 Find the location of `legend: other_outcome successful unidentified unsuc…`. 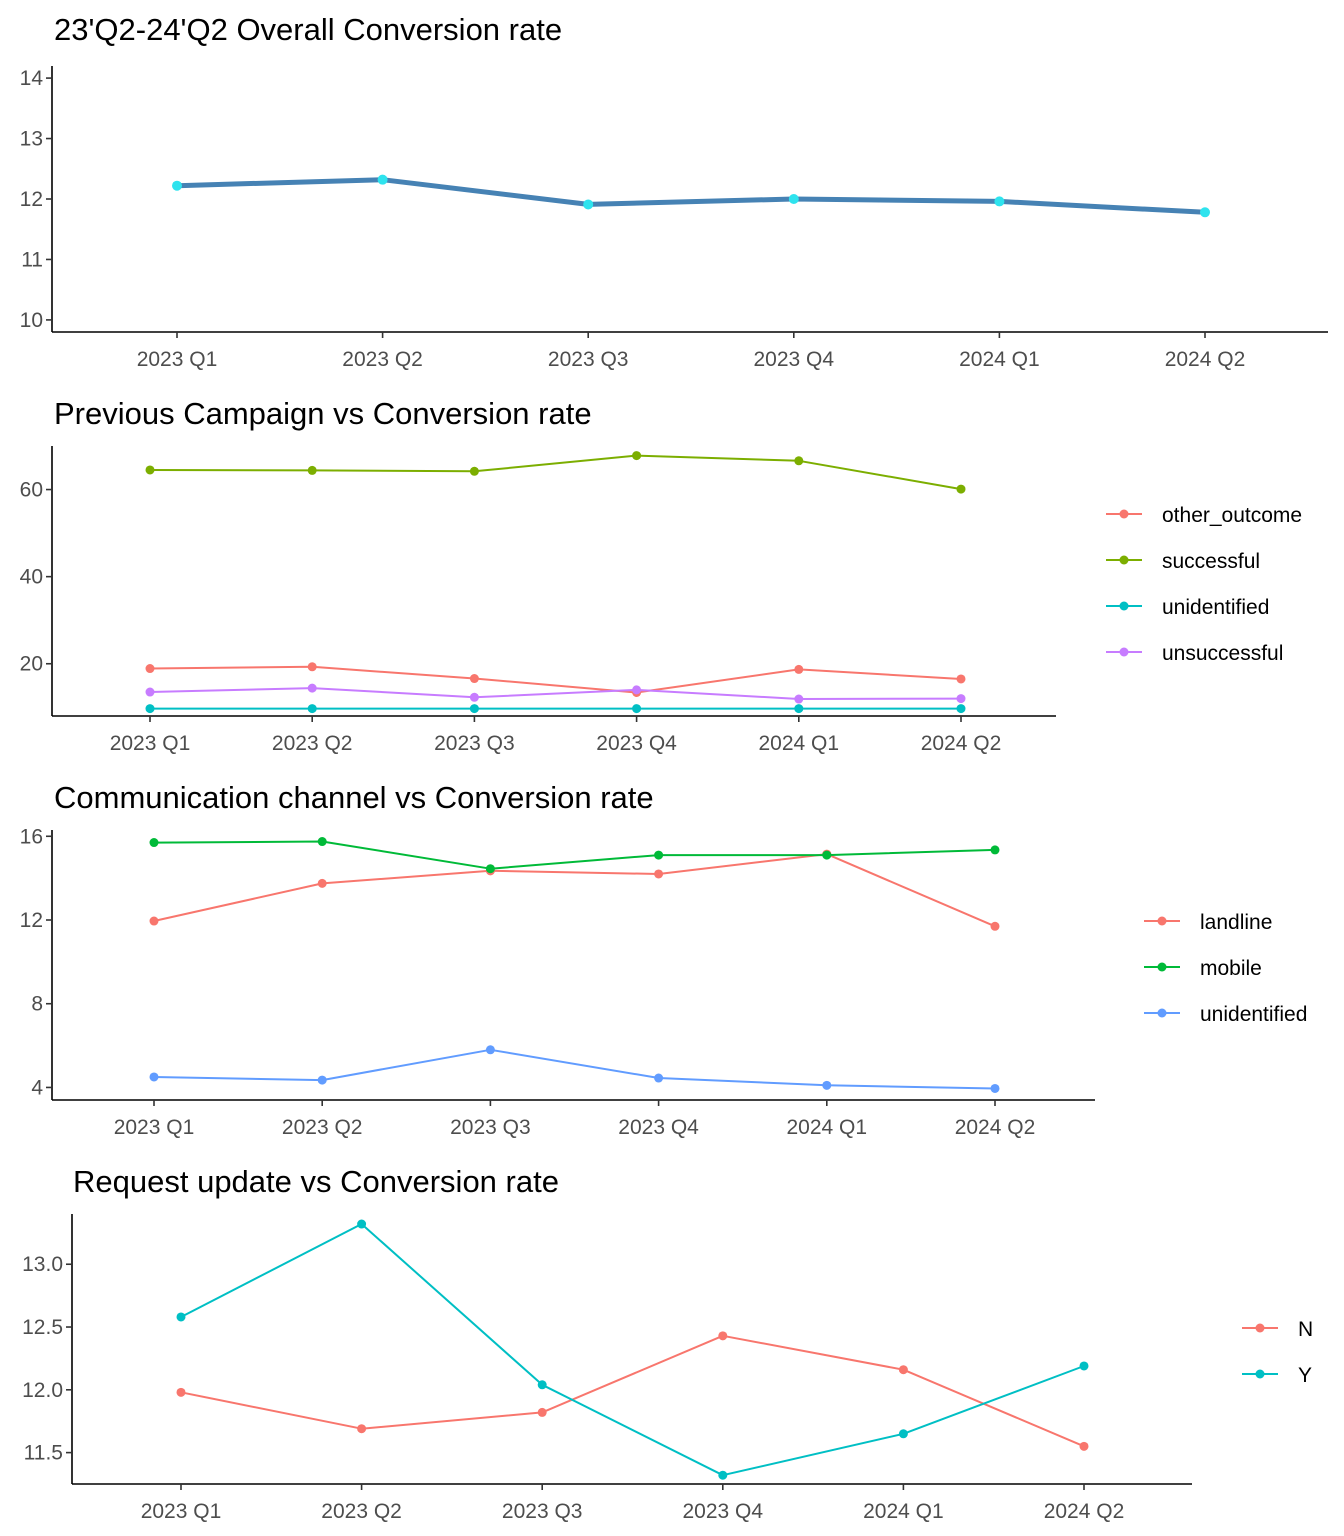

legend: other_outcome successful unidentified unsuc… is located at coordinates (1204, 584).